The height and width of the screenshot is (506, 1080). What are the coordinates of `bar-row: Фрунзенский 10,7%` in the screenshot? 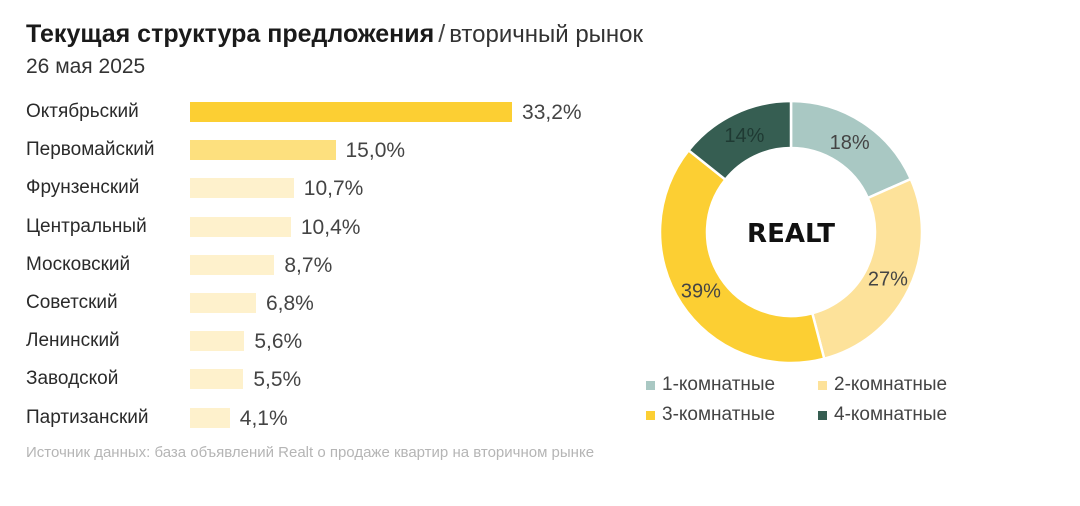 It's located at (320, 196).